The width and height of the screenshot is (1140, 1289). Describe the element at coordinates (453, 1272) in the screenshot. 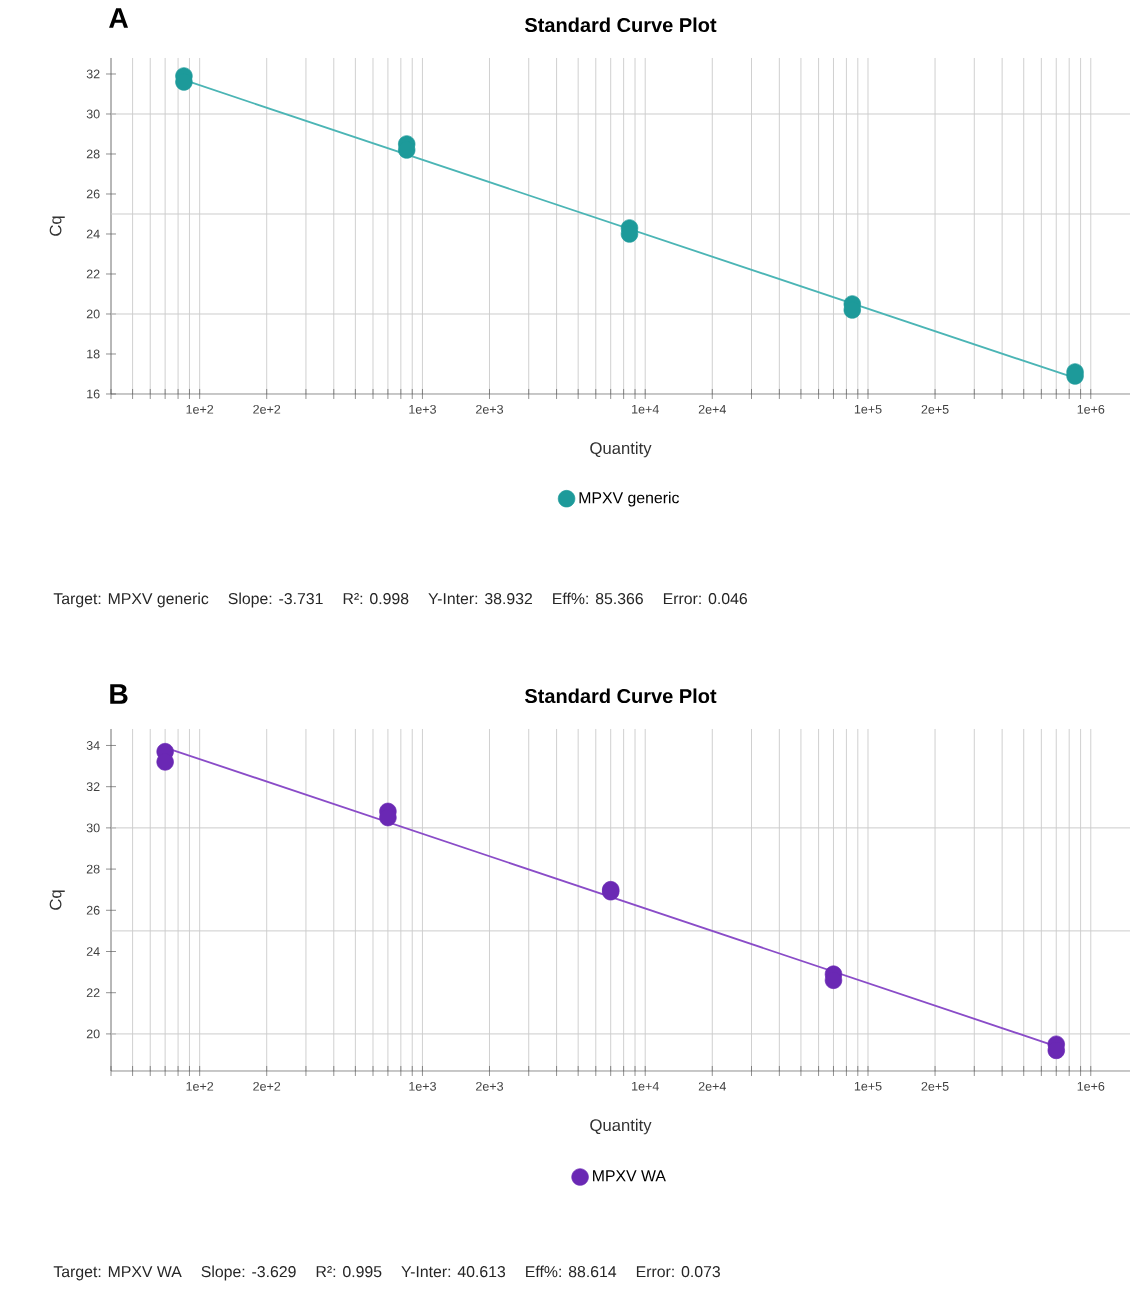

I see `text: Y-Inter: 40.613` at that location.